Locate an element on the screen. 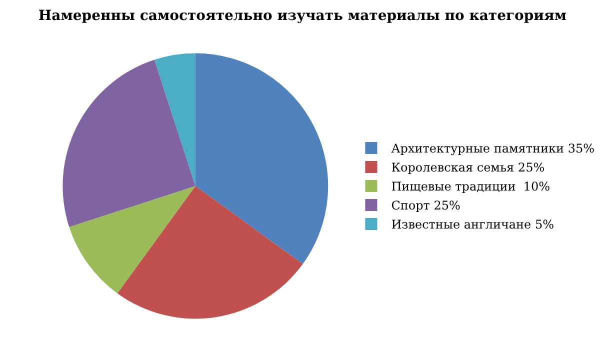 The image size is (605, 340). legend-label: Спорт 25% is located at coordinates (425, 205).